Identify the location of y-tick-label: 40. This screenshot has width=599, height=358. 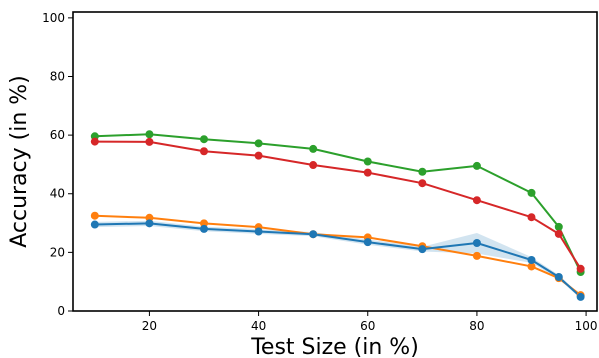
(57, 194).